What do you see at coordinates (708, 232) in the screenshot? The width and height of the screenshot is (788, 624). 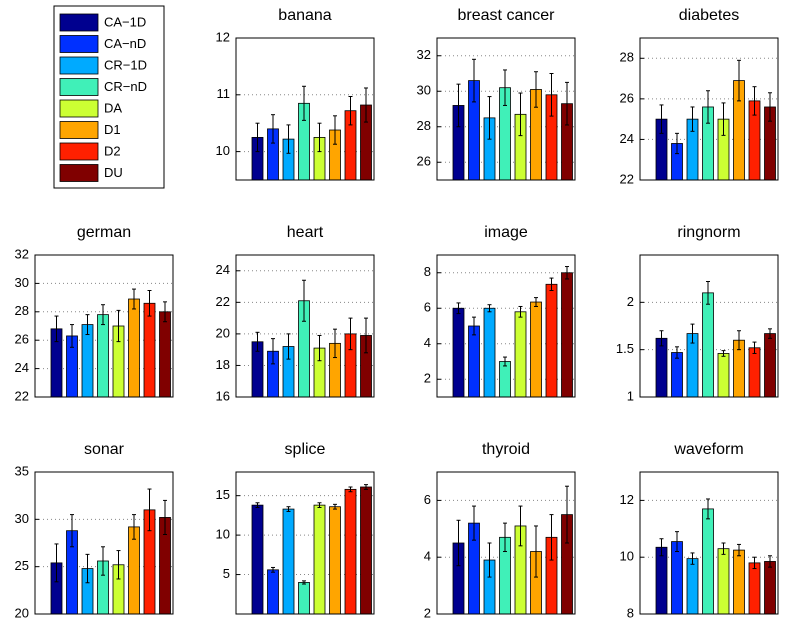 I see `chart-title: ringnorm` at bounding box center [708, 232].